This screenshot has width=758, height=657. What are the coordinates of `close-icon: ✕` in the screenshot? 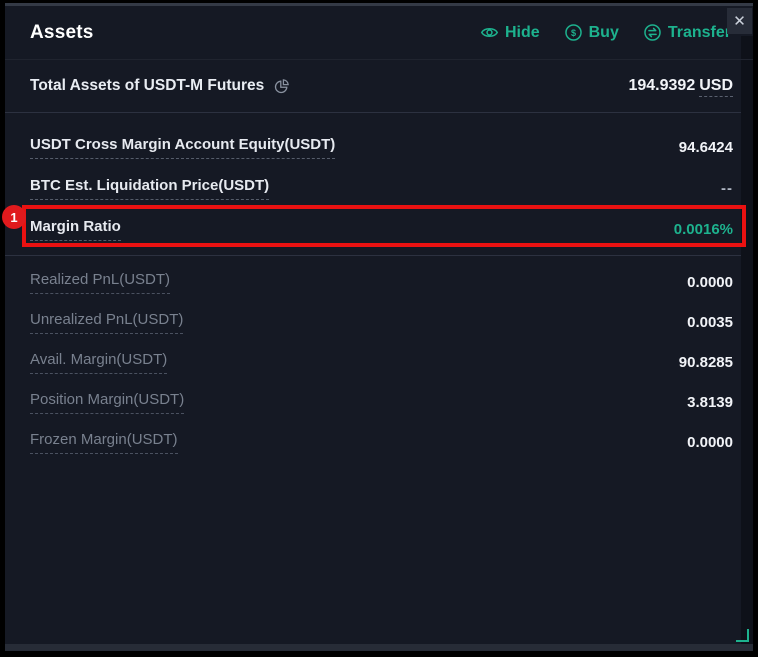 It's located at (739, 21).